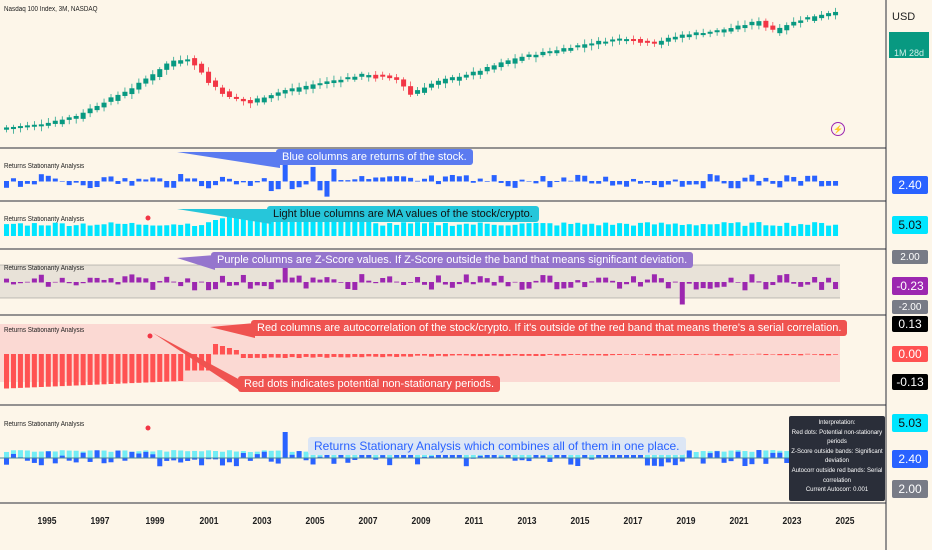  Describe the element at coordinates (580, 521) in the screenshot. I see `year-label: 2015` at that location.